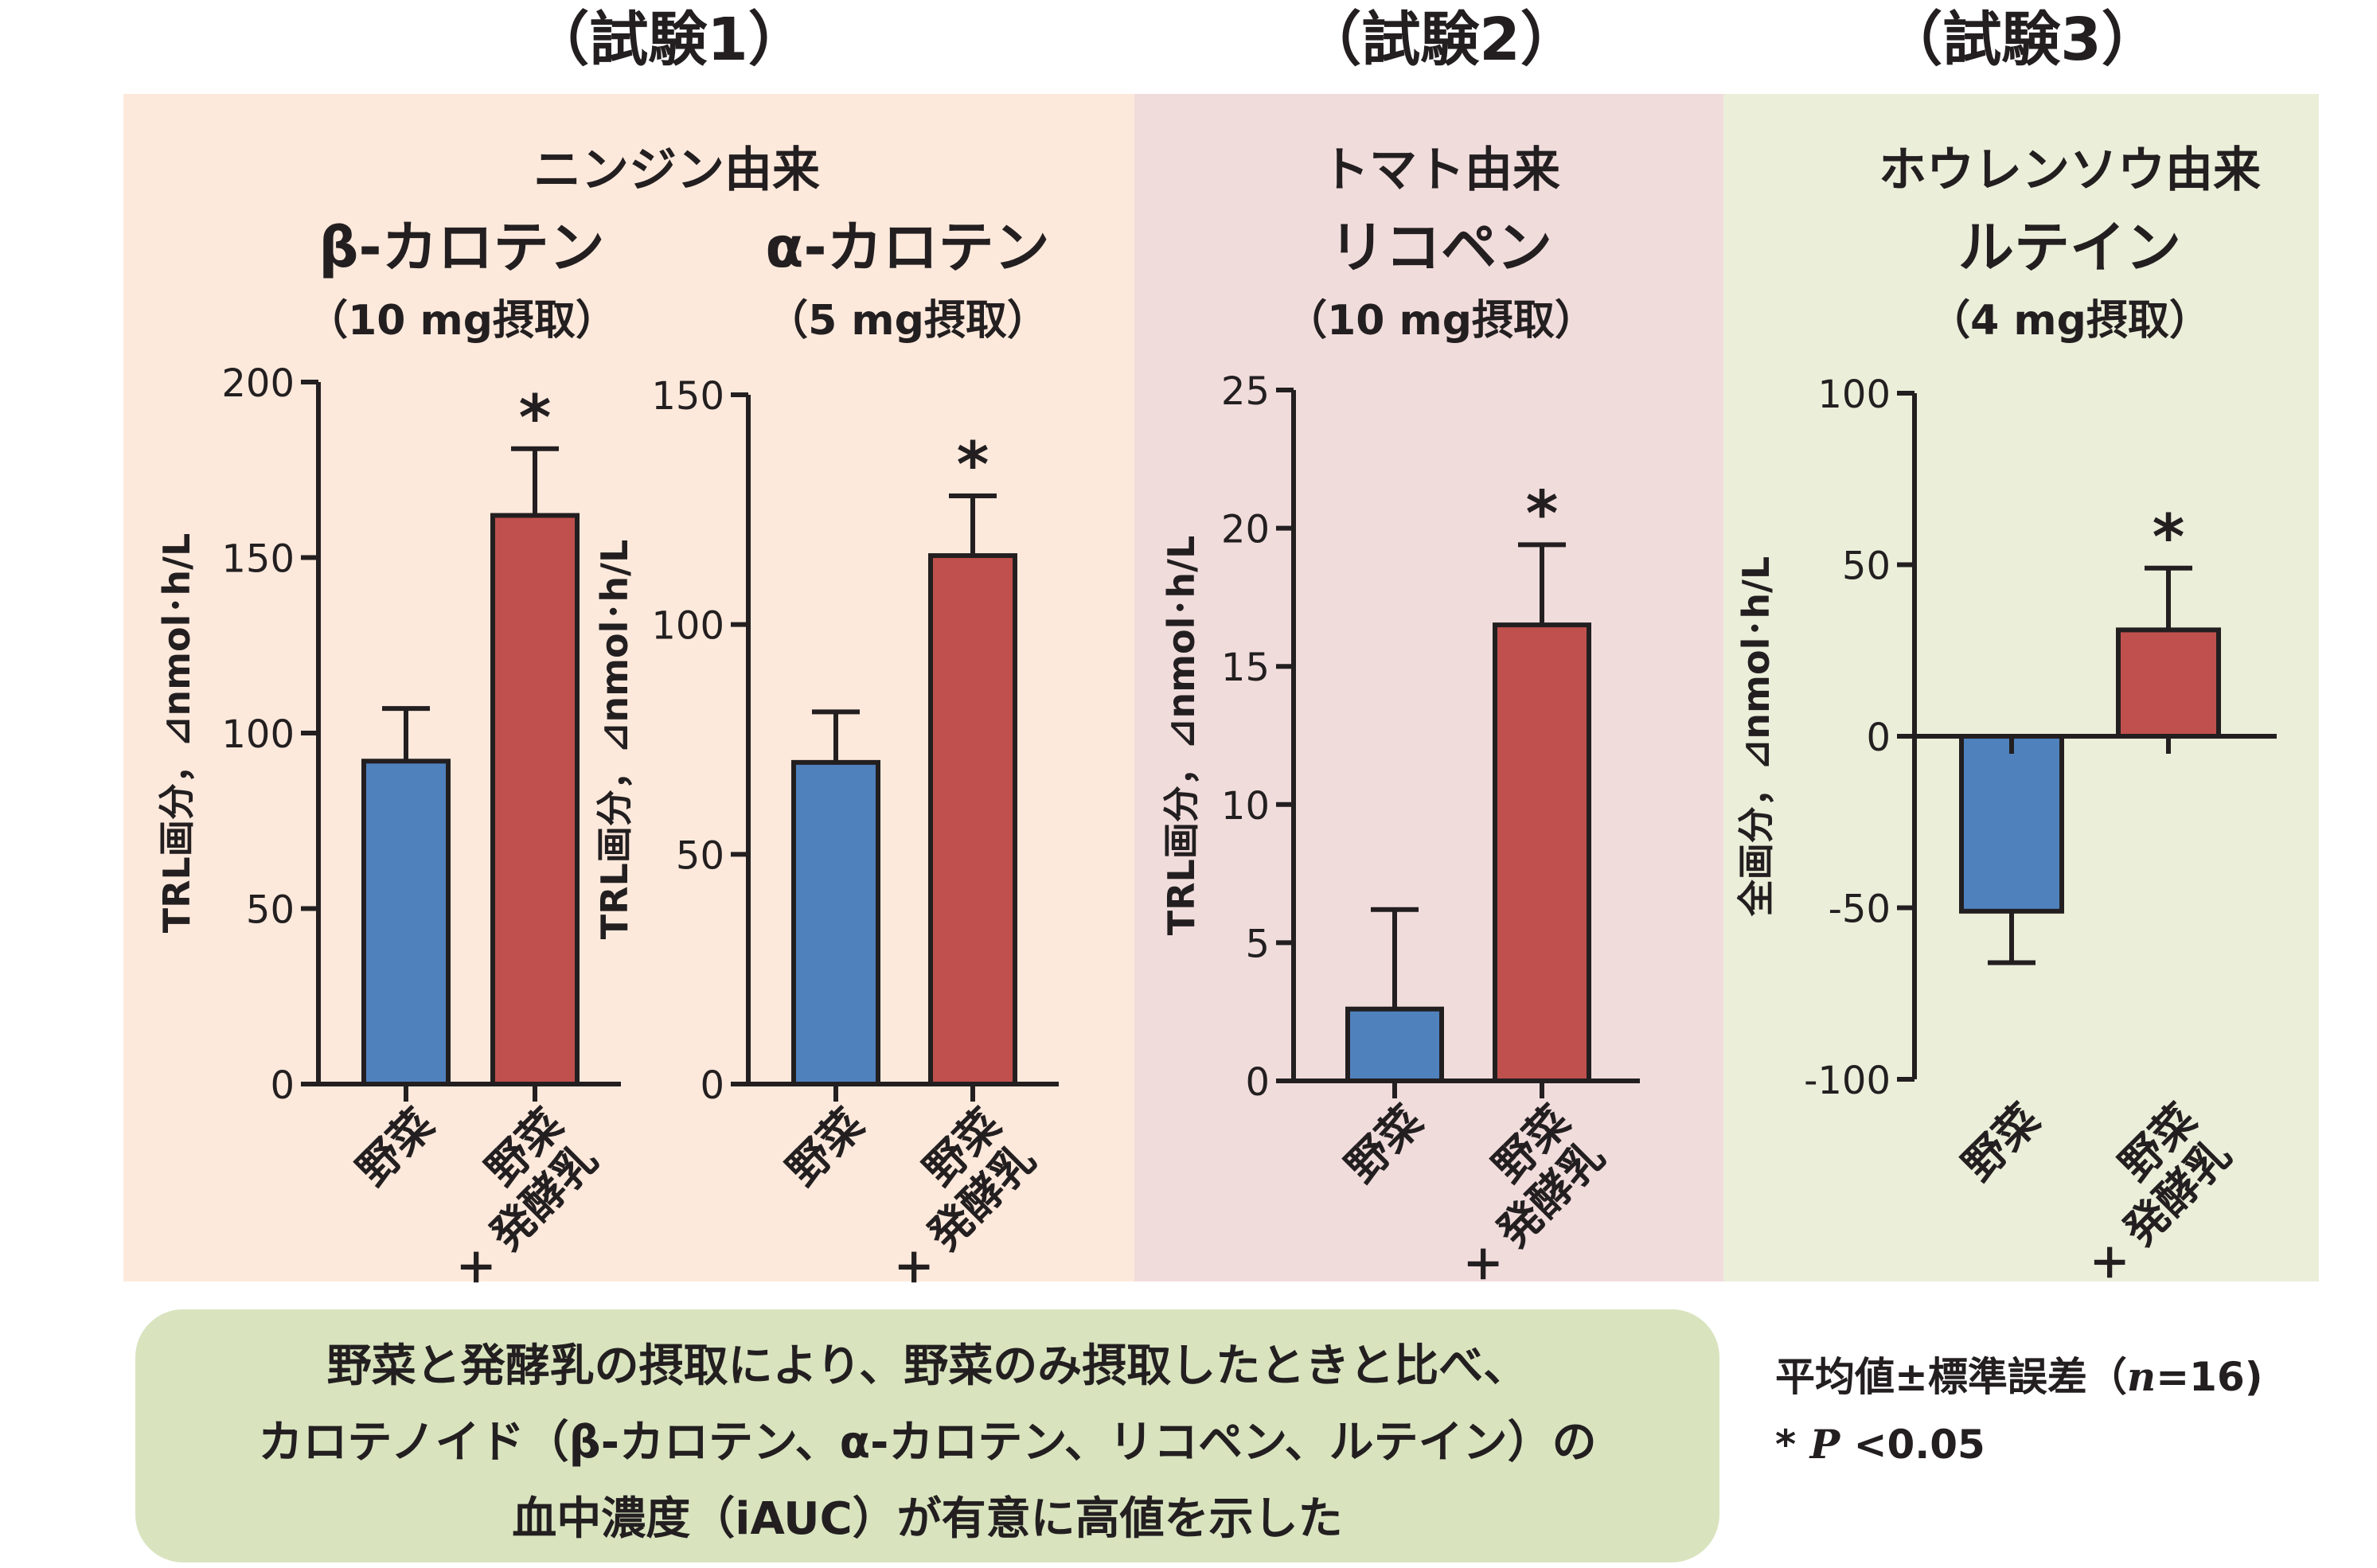 The width and height of the screenshot is (2377, 1568). What do you see at coordinates (676, 170) in the screenshot?
I see `source-label-carrot: ニンジン由来` at bounding box center [676, 170].